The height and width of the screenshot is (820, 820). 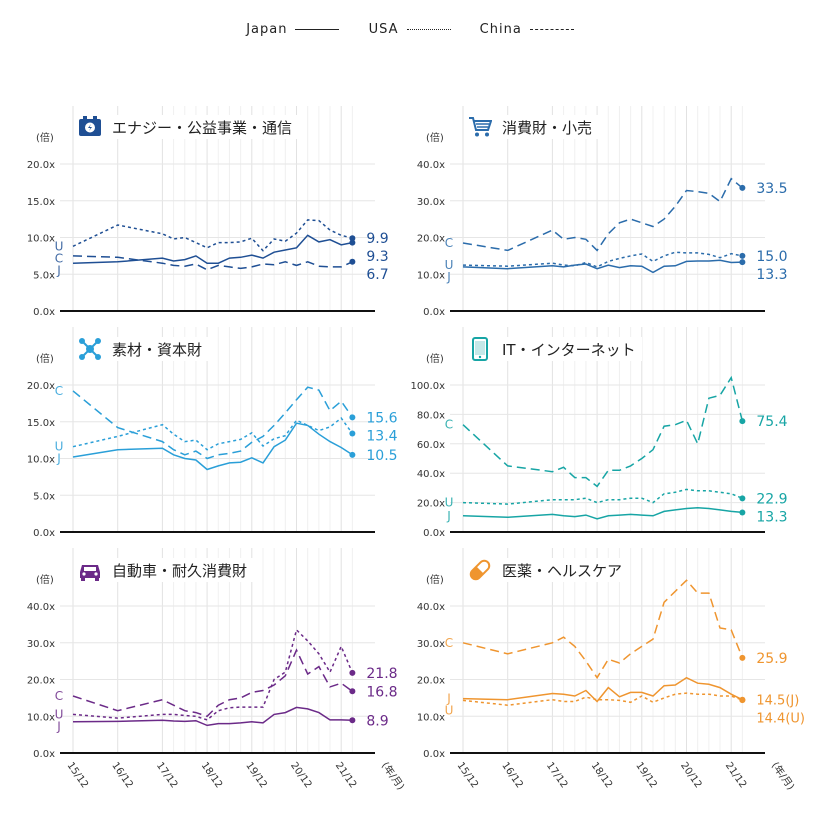 I want to click on series-end-value: 6.7, so click(x=377, y=275).